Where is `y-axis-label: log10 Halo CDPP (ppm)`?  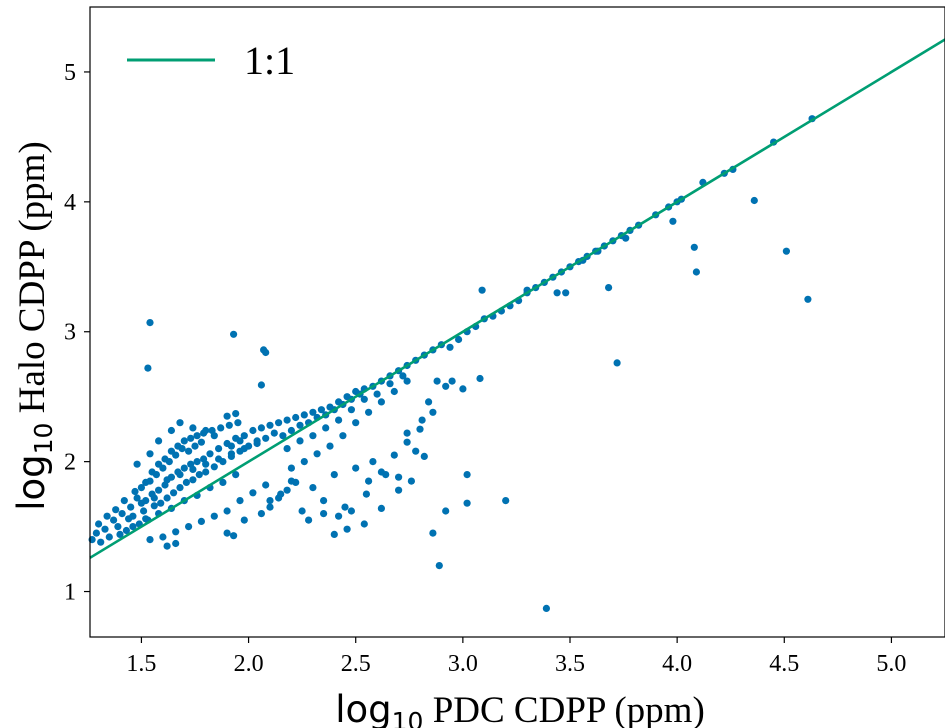 y-axis-label: log10 Halo CDPP (ppm) is located at coordinates (34, 326).